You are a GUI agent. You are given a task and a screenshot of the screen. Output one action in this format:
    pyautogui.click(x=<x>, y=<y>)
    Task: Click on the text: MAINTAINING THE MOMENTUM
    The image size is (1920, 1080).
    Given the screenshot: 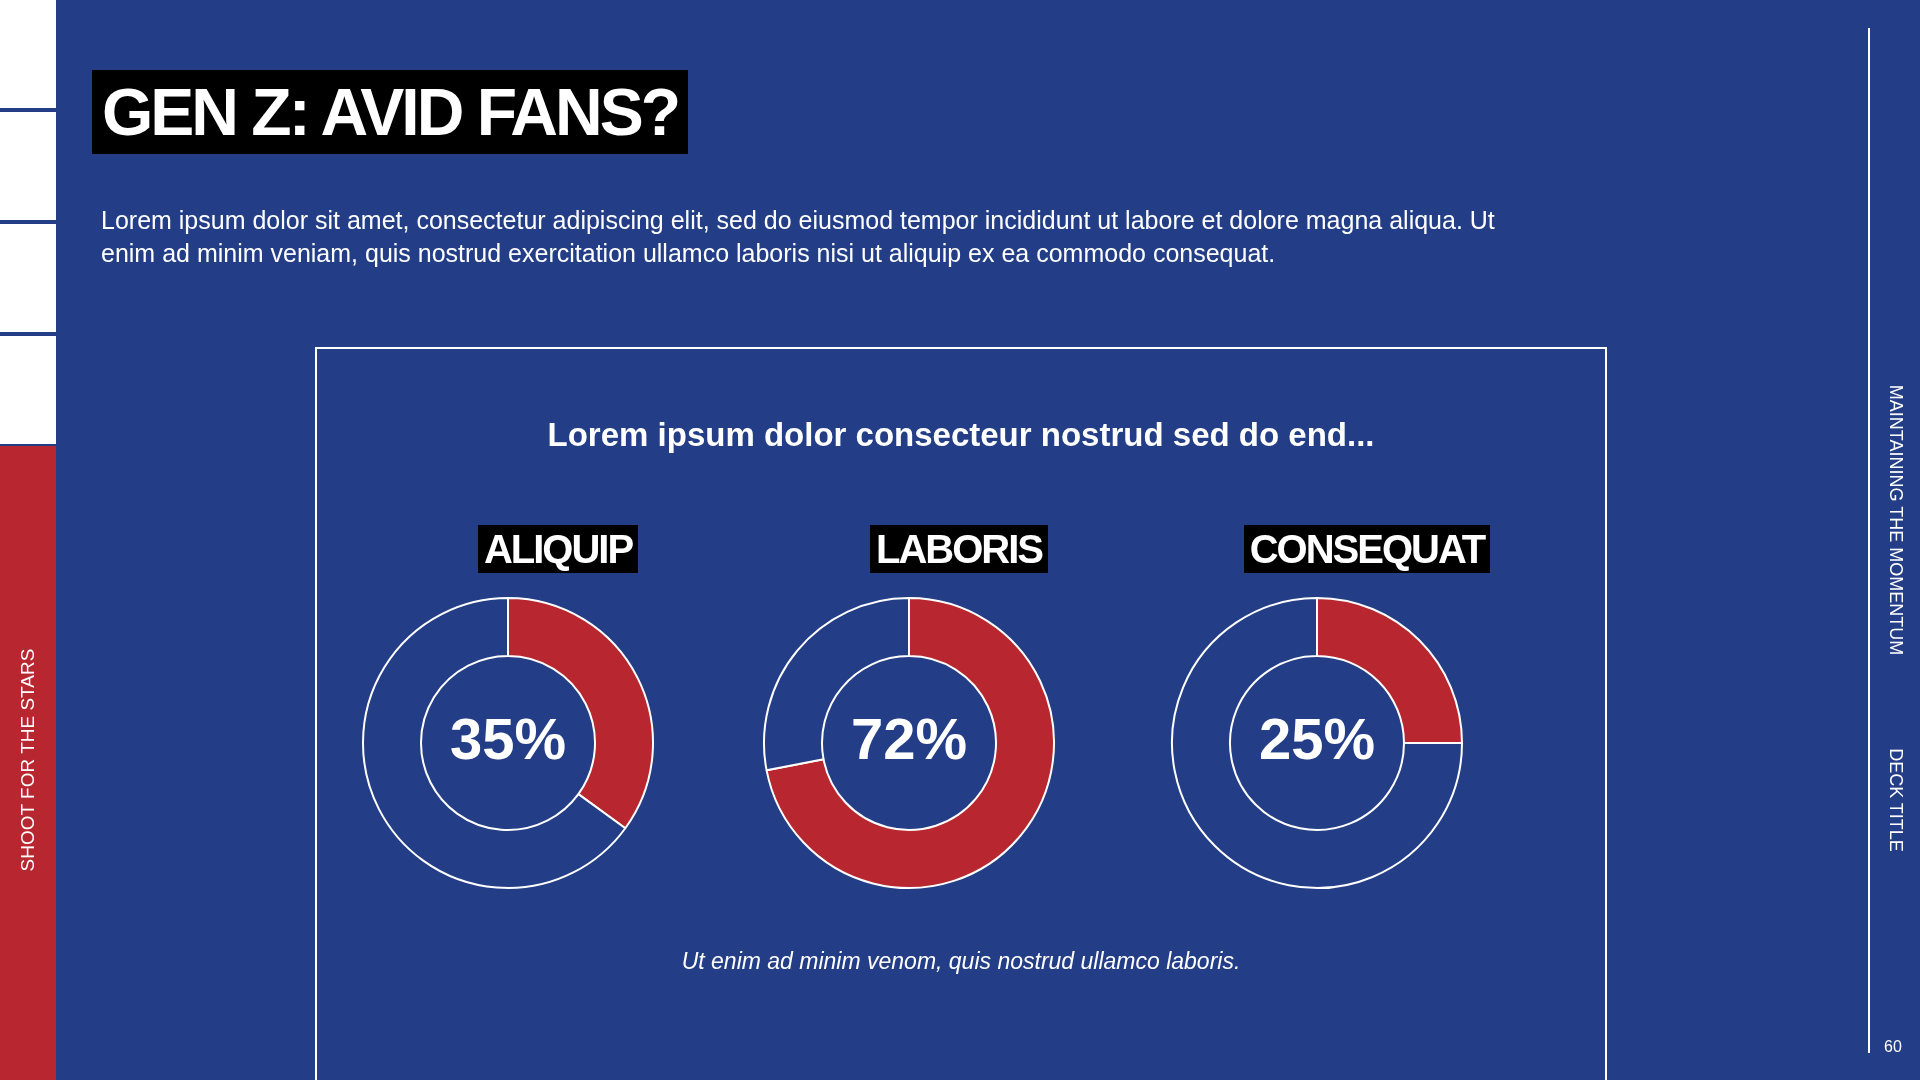 What is the action you would take?
    pyautogui.click(x=1895, y=520)
    